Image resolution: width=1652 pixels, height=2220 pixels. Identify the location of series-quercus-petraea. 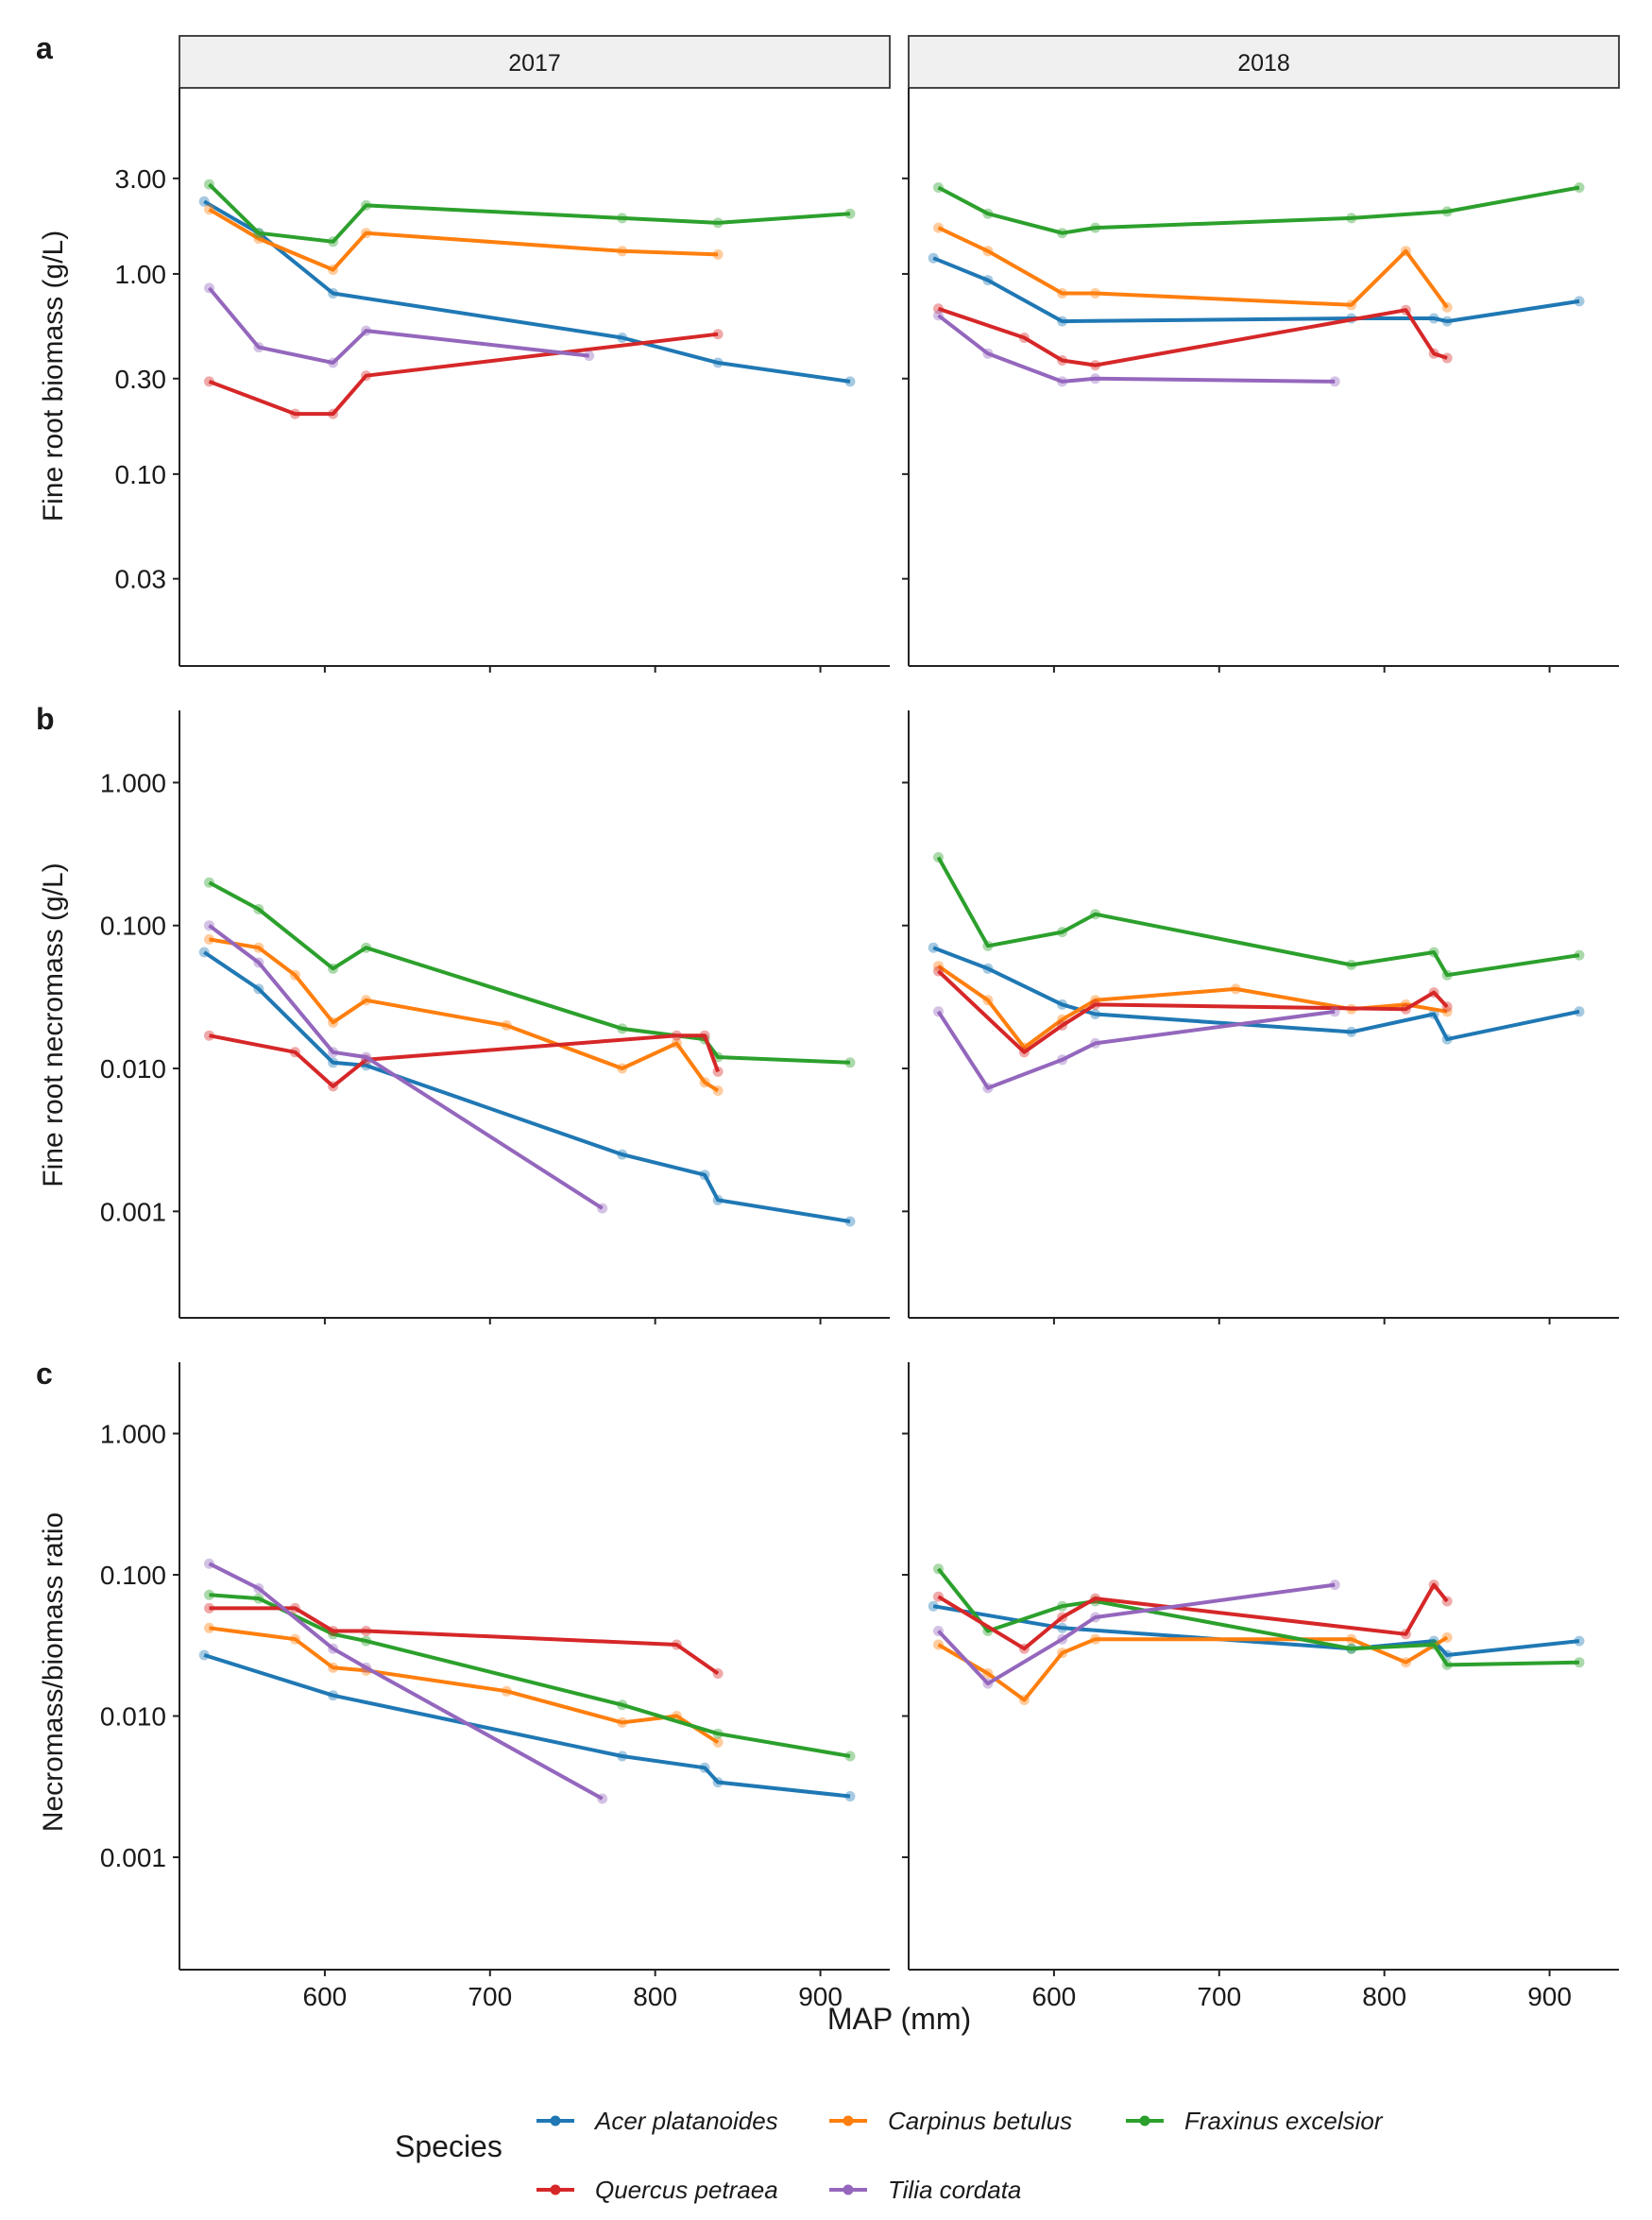
(1193, 337).